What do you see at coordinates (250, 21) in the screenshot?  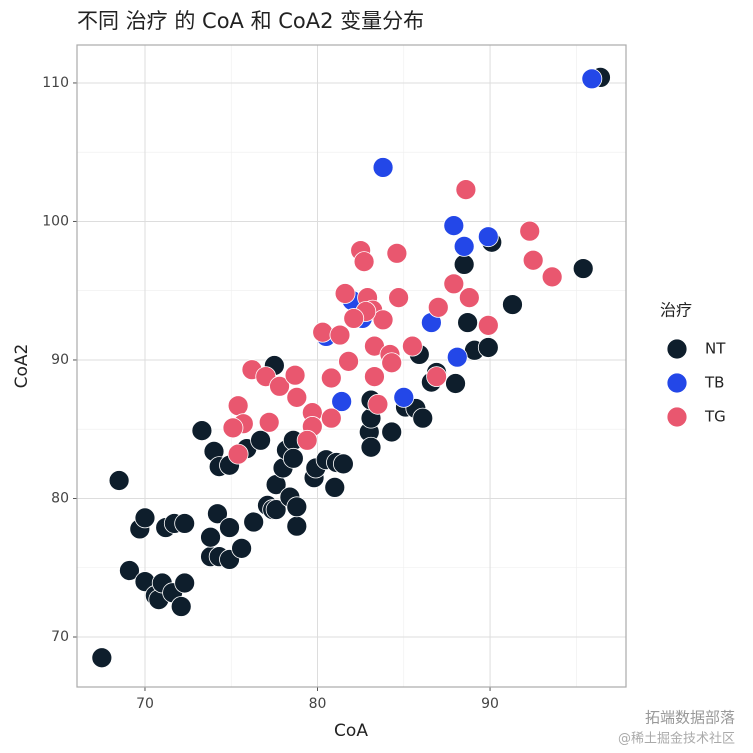 I see `chart-title: 不同 治疗 的 CoA 和 CoA2 变量分布` at bounding box center [250, 21].